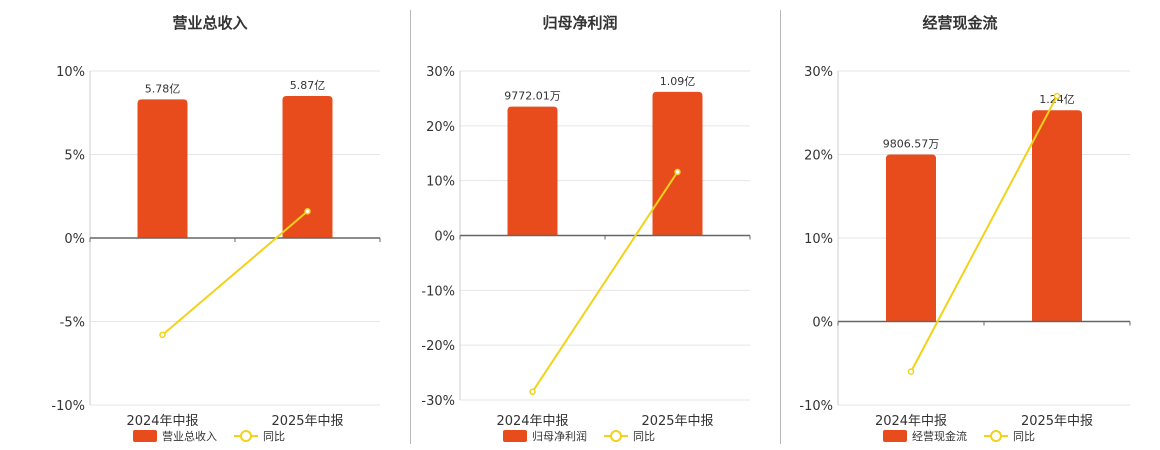  What do you see at coordinates (438, 401) in the screenshot?
I see `y-tick-label: -30%` at bounding box center [438, 401].